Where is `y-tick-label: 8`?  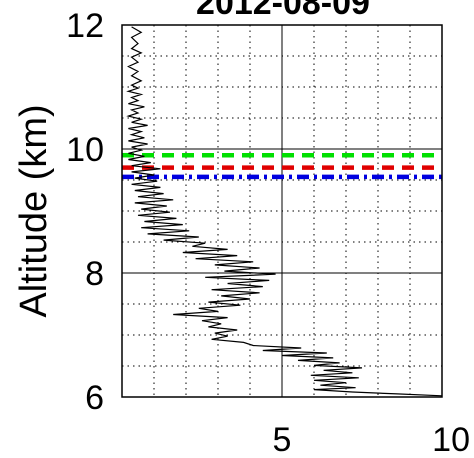 y-tick-label: 8 is located at coordinates (94, 274).